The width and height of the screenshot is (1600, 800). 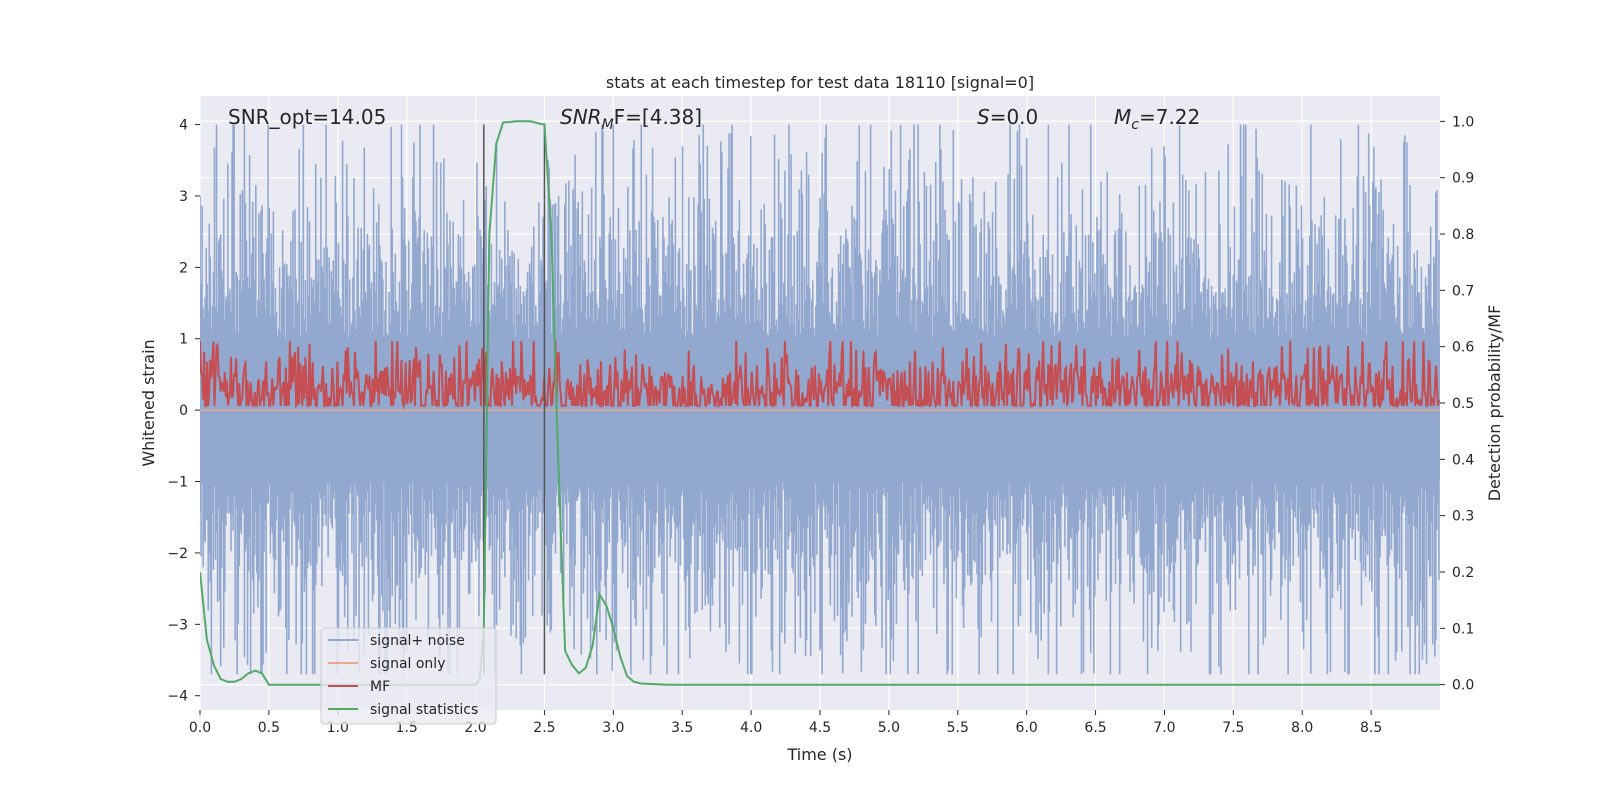 What do you see at coordinates (608, 125) in the screenshot?
I see `annotation-snr-mf-sub: M` at bounding box center [608, 125].